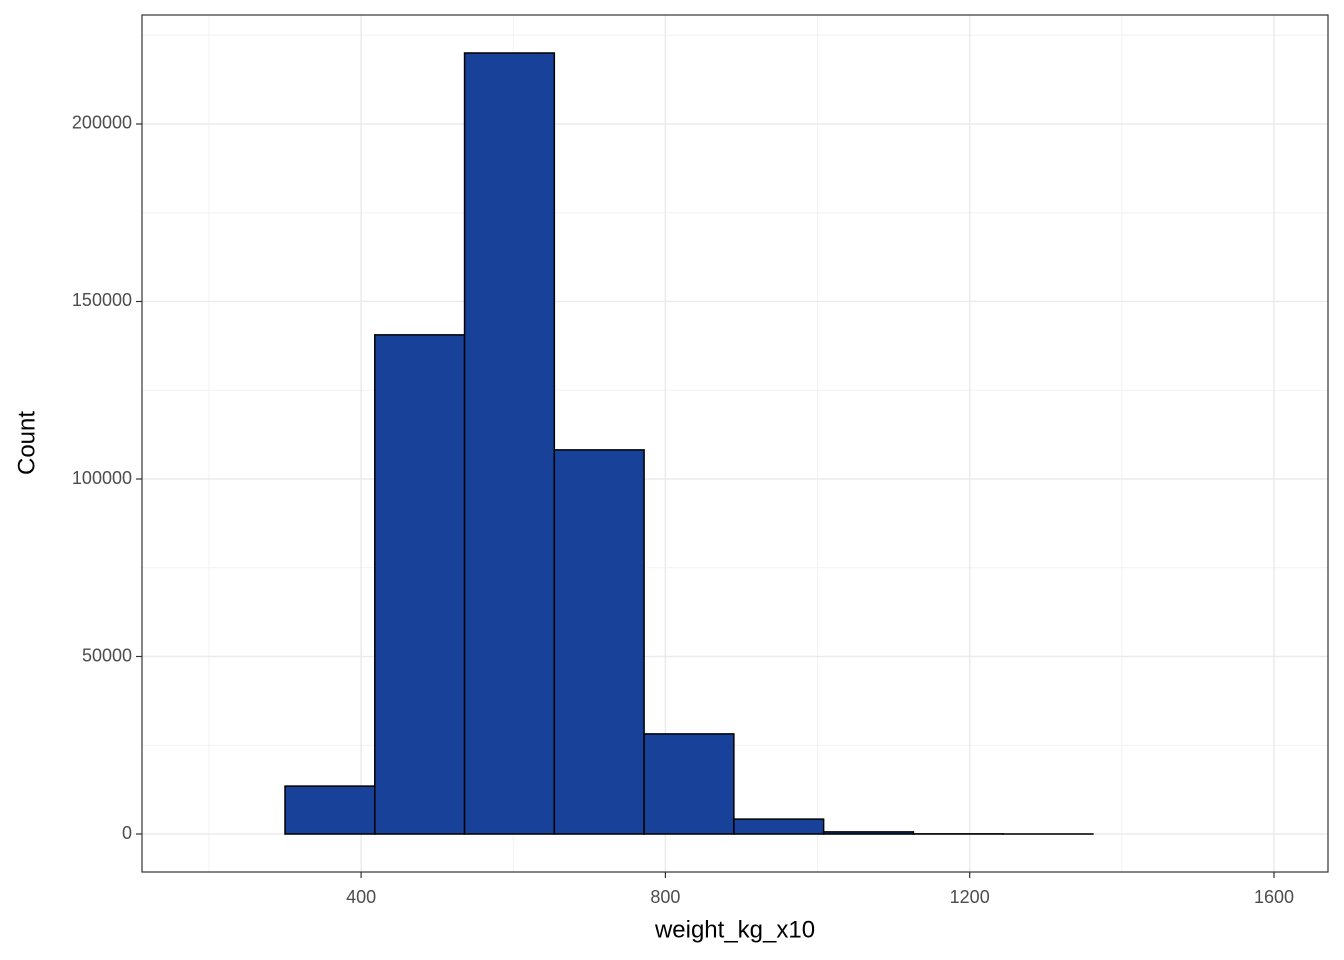 The height and width of the screenshot is (960, 1344). What do you see at coordinates (102, 123) in the screenshot?
I see `y-tick-label: 200000` at bounding box center [102, 123].